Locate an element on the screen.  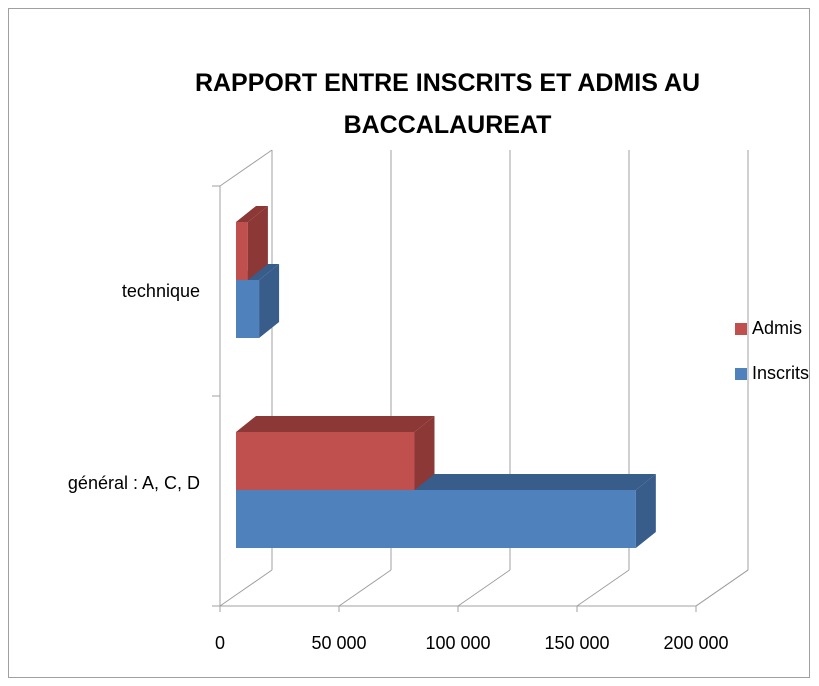
x-tick-label: 100 000 is located at coordinates (457, 643).